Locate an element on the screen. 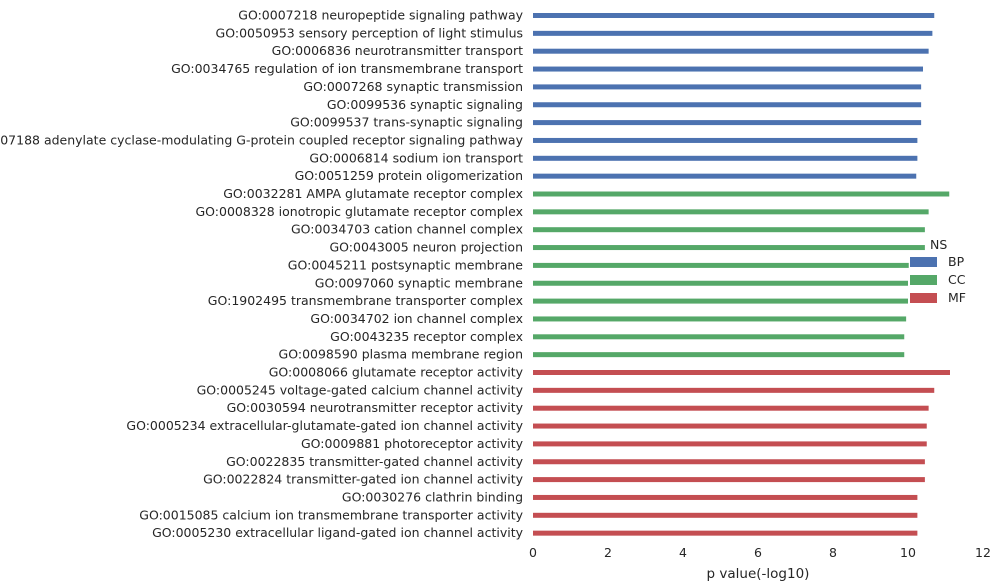 This screenshot has width=993, height=587. x-axis-ticks: 0 2 4 6 8 10 12 is located at coordinates (760, 552).